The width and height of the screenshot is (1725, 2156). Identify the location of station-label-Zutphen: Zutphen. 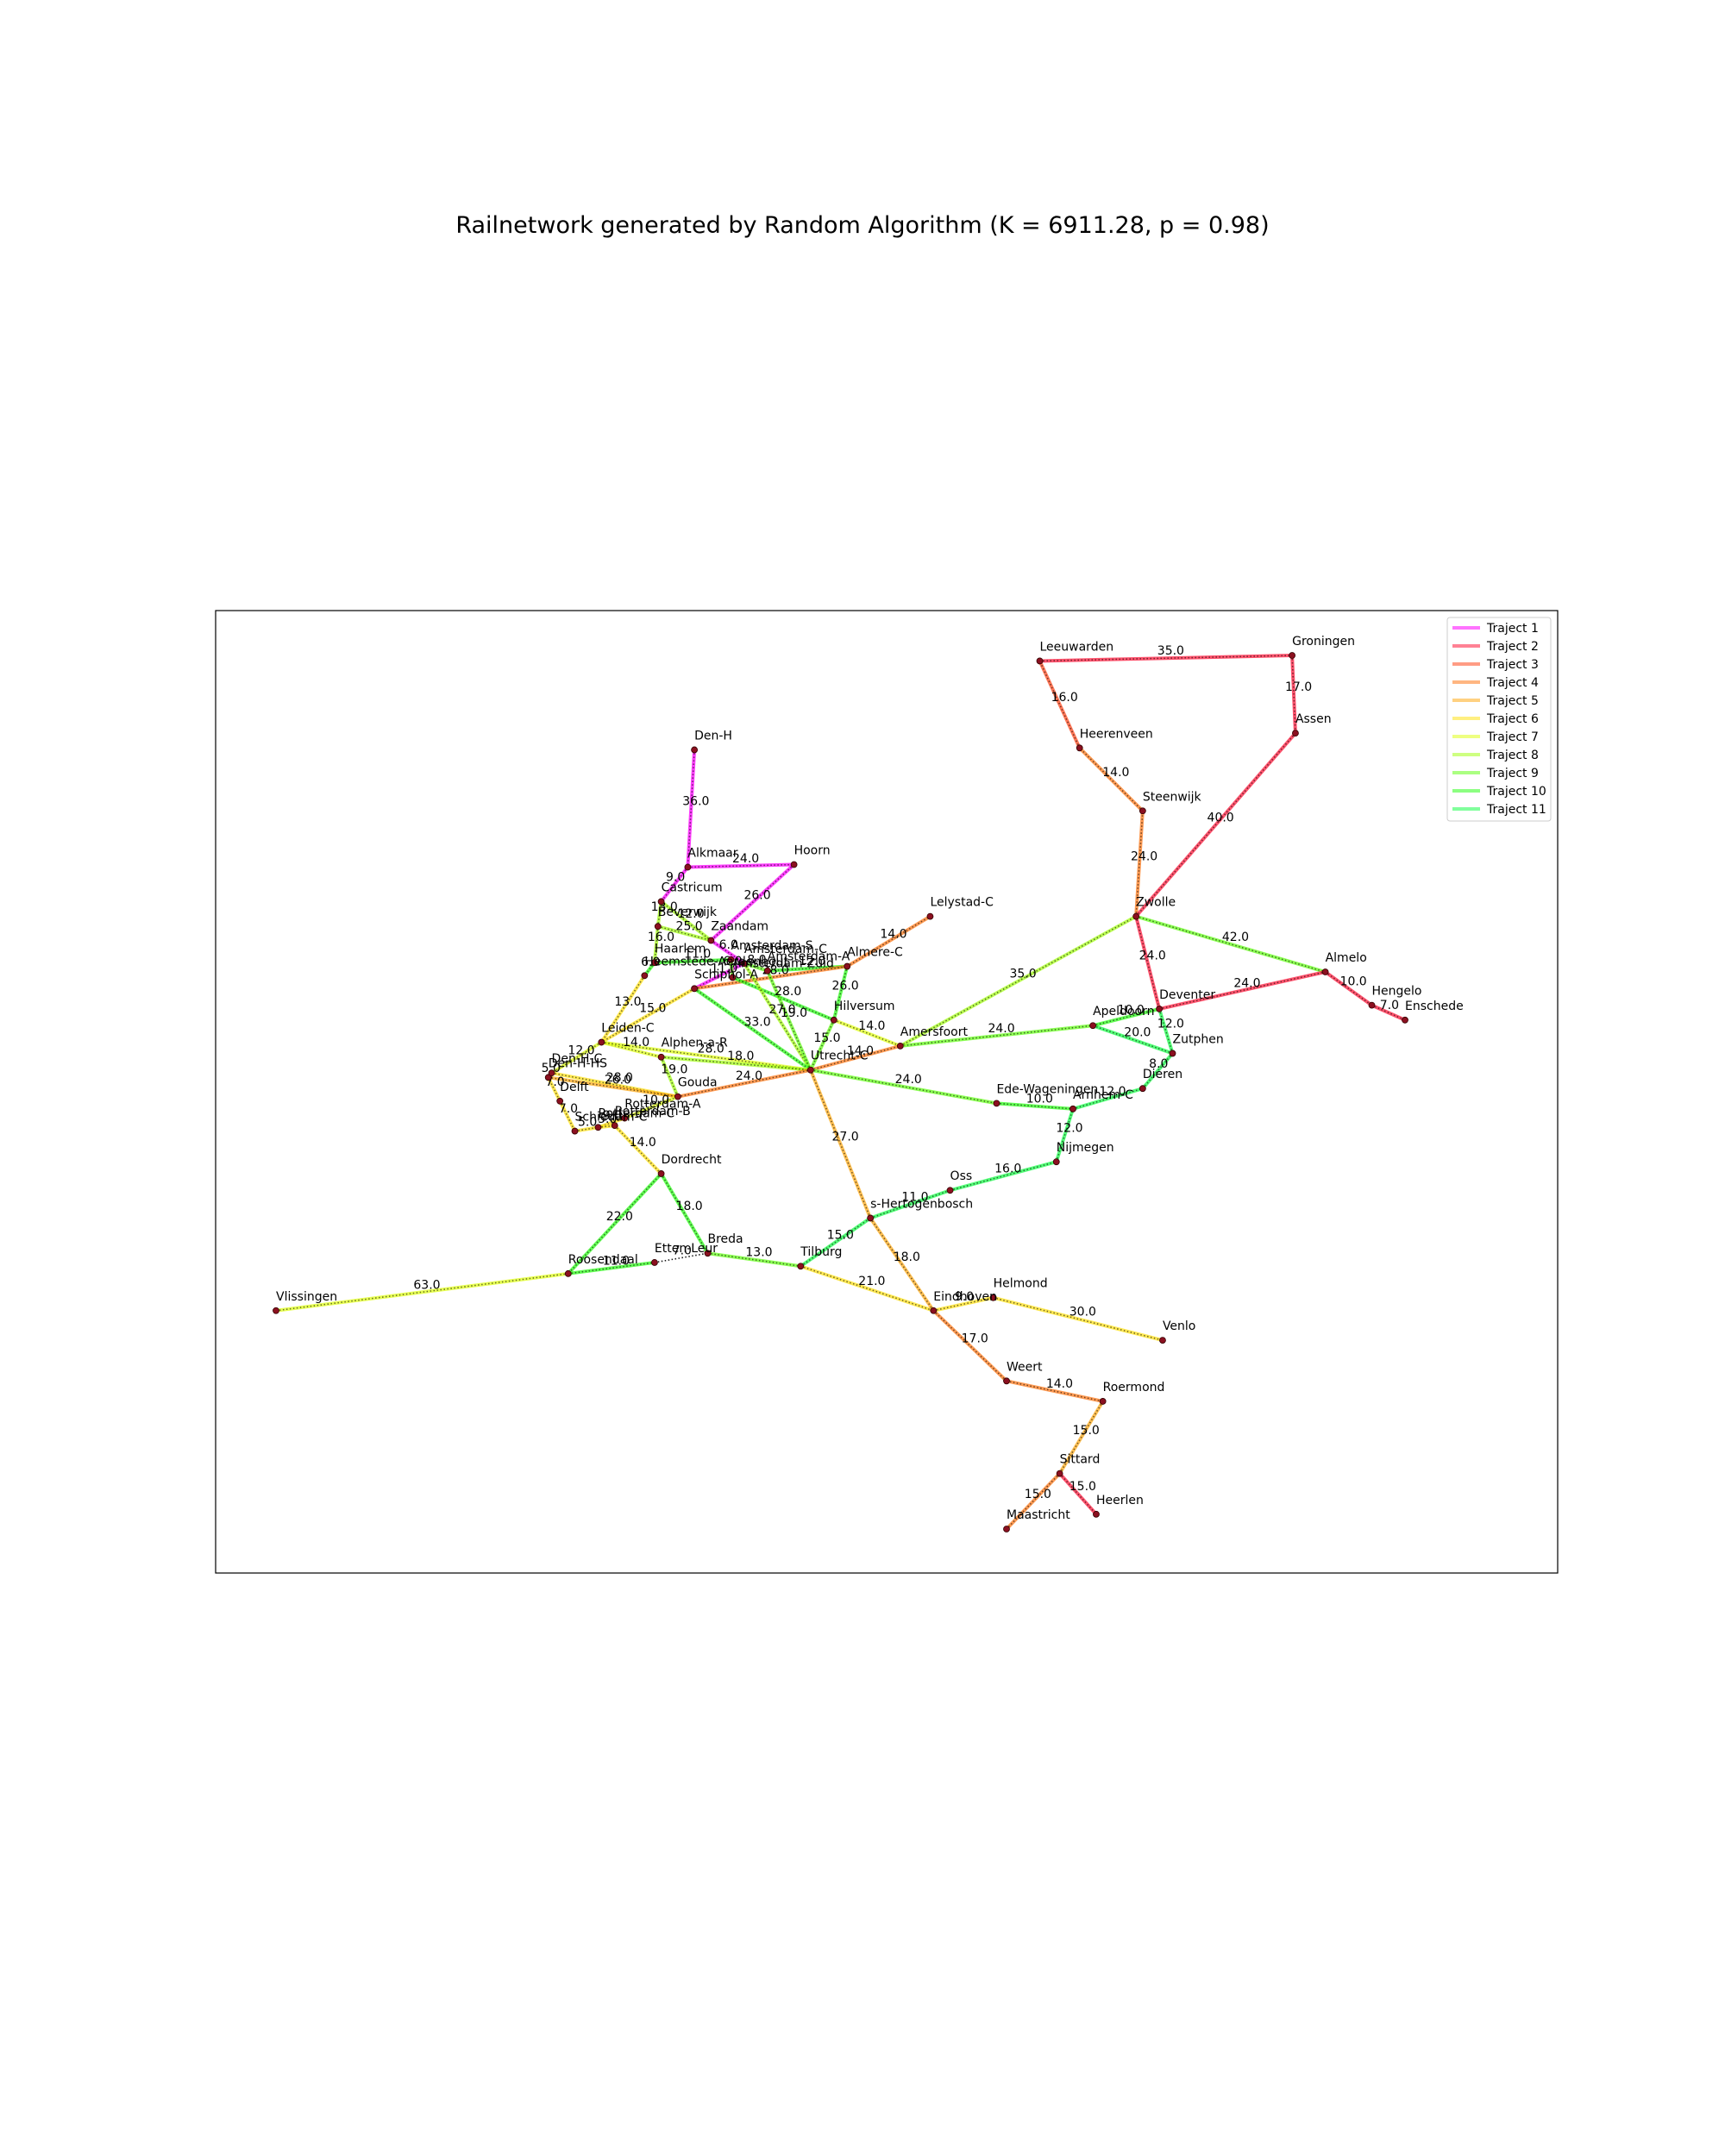
(1199, 1039).